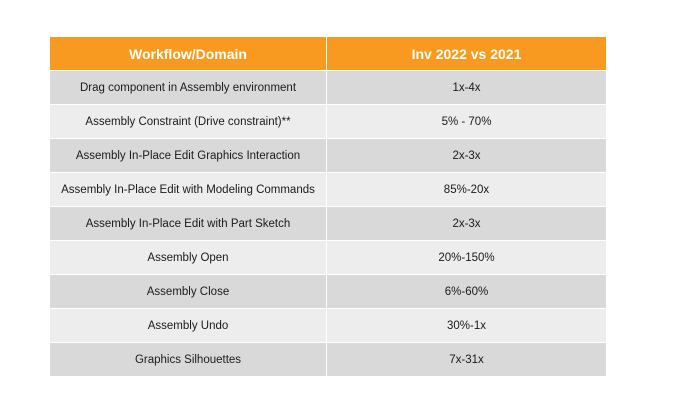 The height and width of the screenshot is (406, 691). I want to click on table-row: Assembly Close 6%-60%, so click(328, 291).